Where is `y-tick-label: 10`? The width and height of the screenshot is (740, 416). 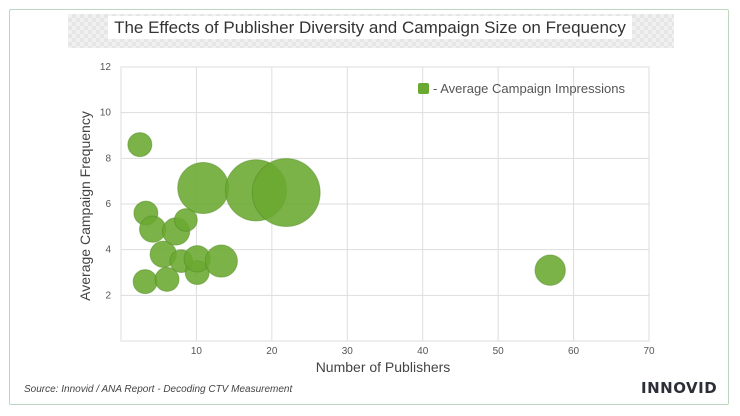
y-tick-label: 10 is located at coordinates (106, 113).